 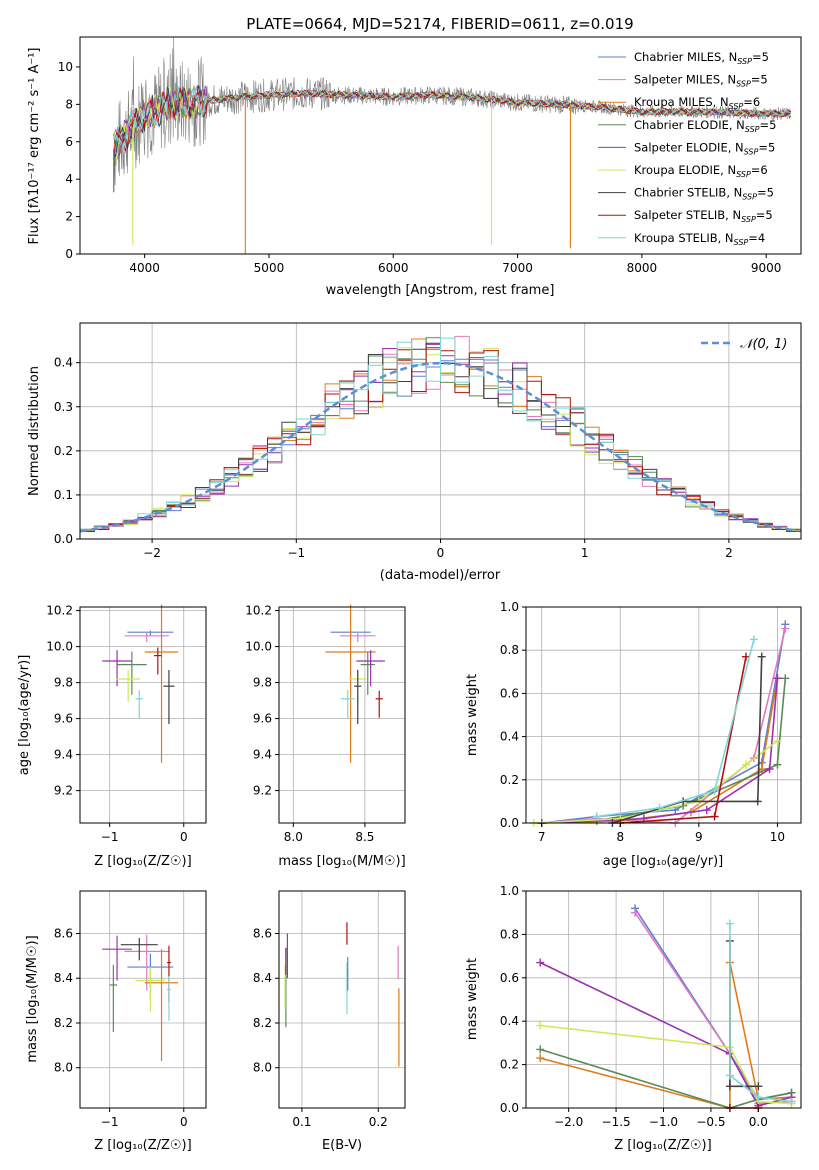 What do you see at coordinates (701, 58) in the screenshot?
I see `legend-entry: Chabrier MILES, NSSP=5` at bounding box center [701, 58].